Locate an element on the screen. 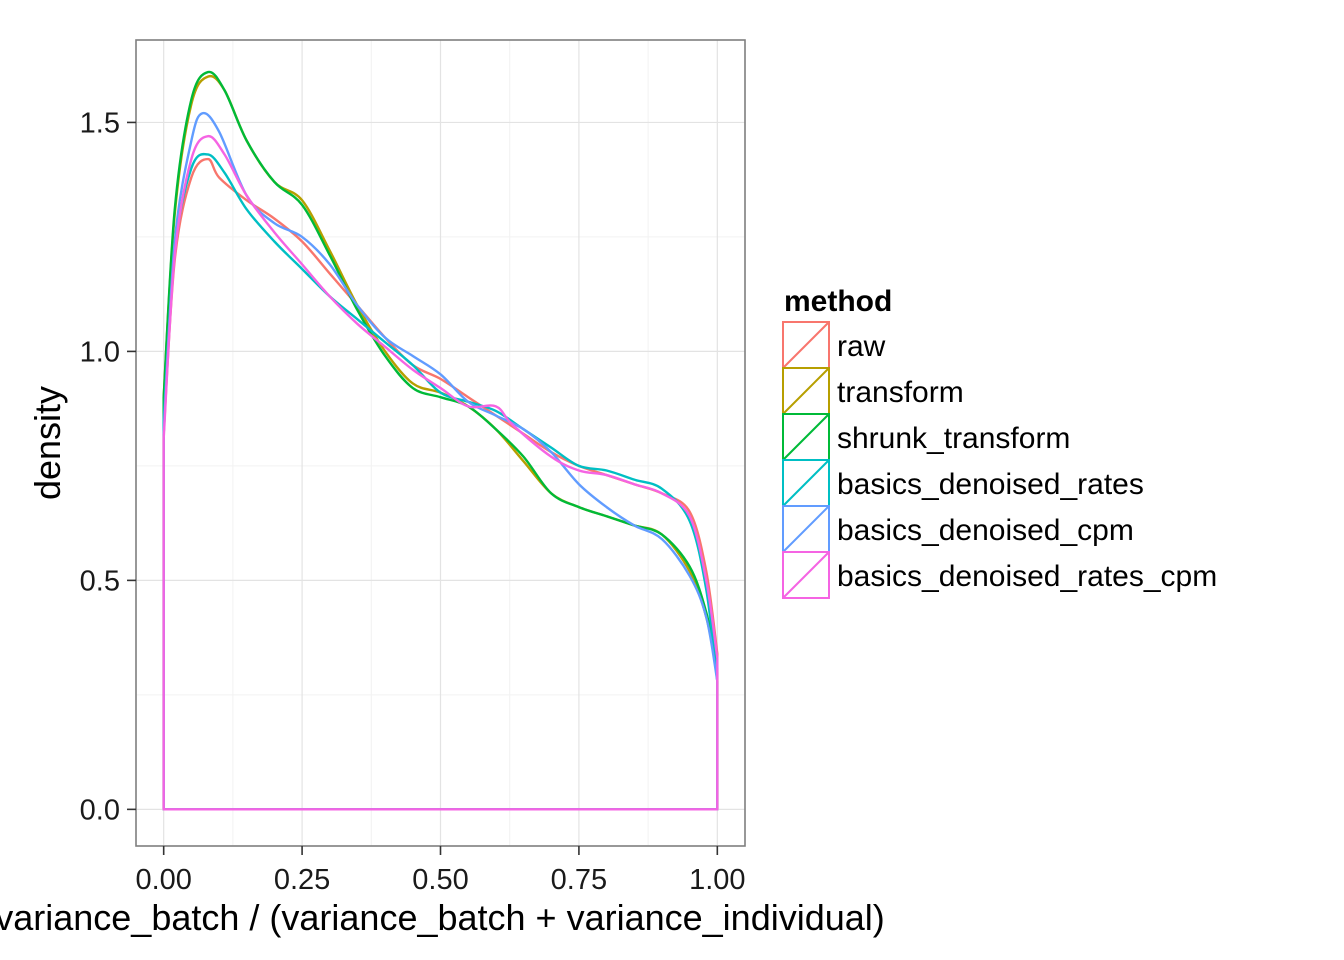 Image resolution: width=1344 pixels, height=960 pixels. legend-item-basics_denoised_rates_cpm: basics_denoised_rates_cpm is located at coordinates (999, 575).